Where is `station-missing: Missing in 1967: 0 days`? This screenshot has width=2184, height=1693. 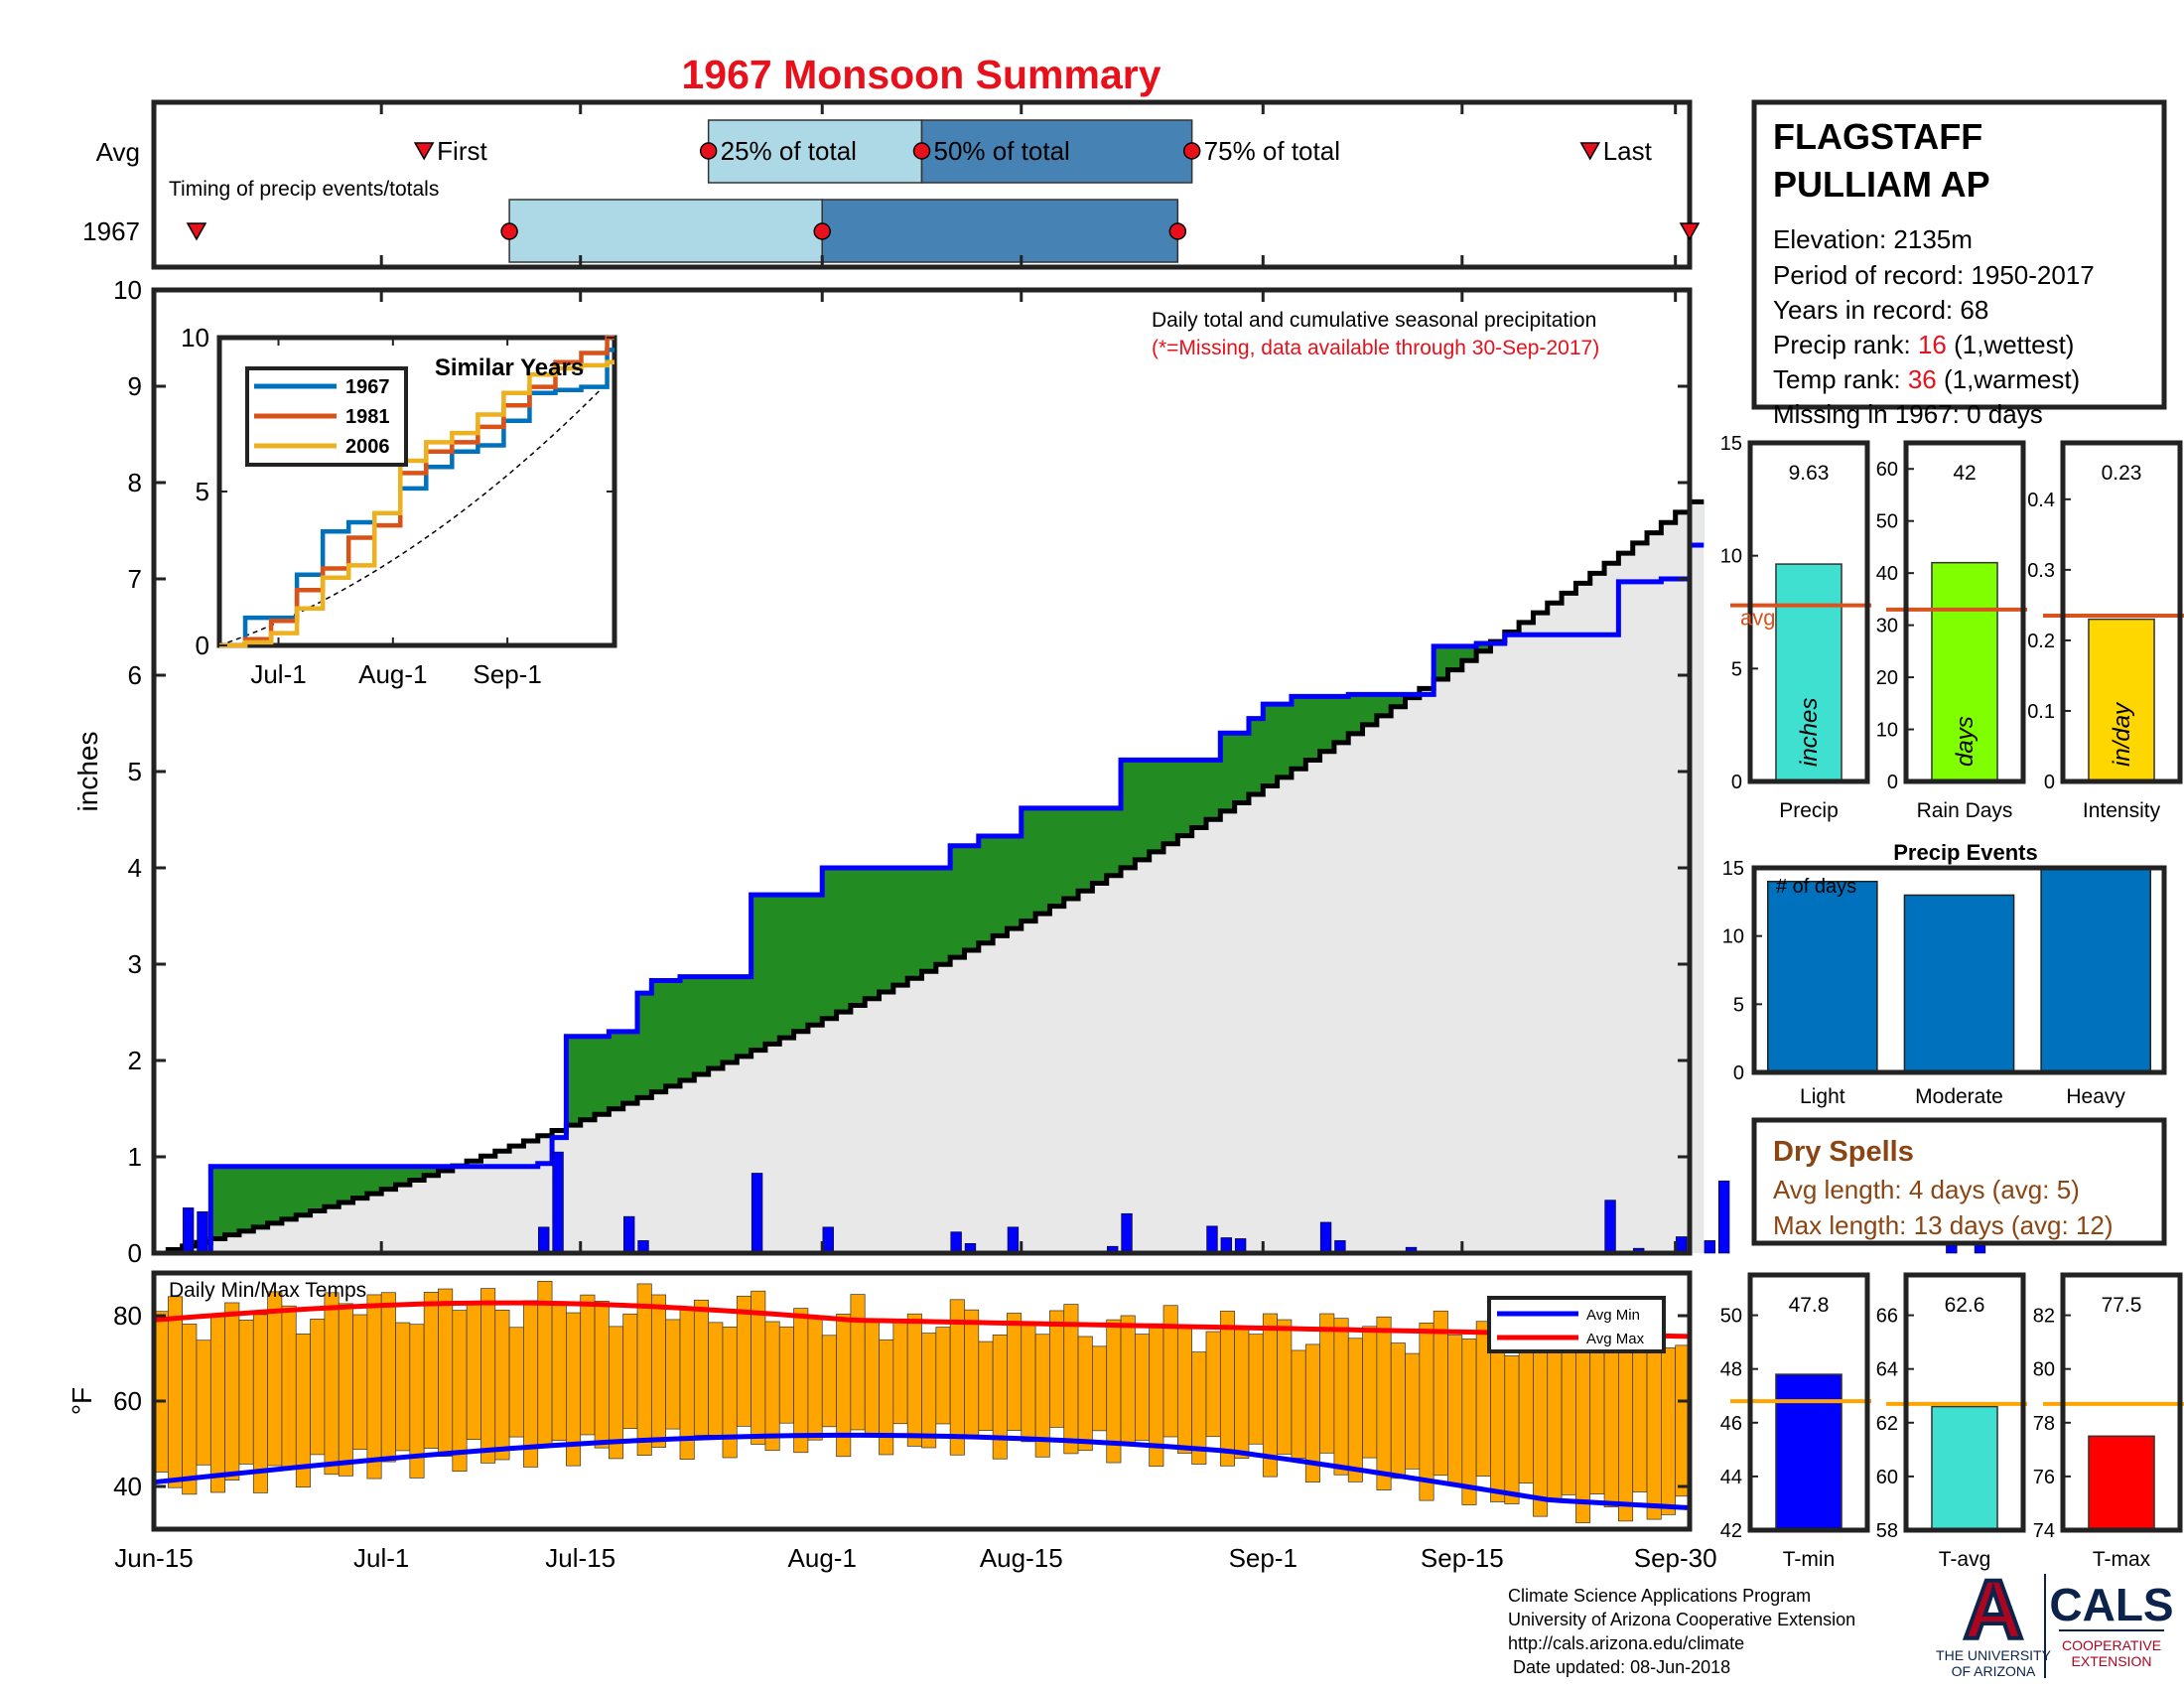 station-missing: Missing in 1967: 0 days is located at coordinates (1908, 414).